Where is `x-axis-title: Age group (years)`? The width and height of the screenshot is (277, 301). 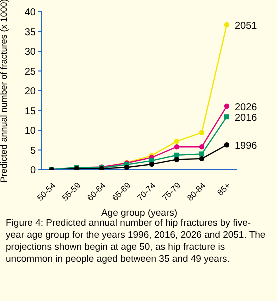
x-axis-title: Age group (years) is located at coordinates (139, 213).